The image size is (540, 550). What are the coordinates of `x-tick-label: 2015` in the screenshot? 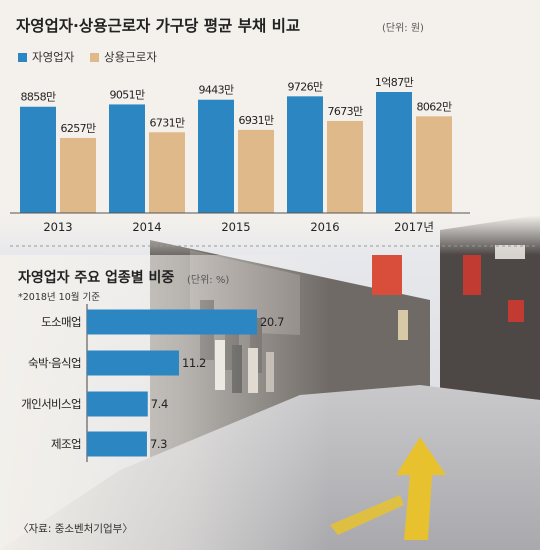 It's located at (235, 227).